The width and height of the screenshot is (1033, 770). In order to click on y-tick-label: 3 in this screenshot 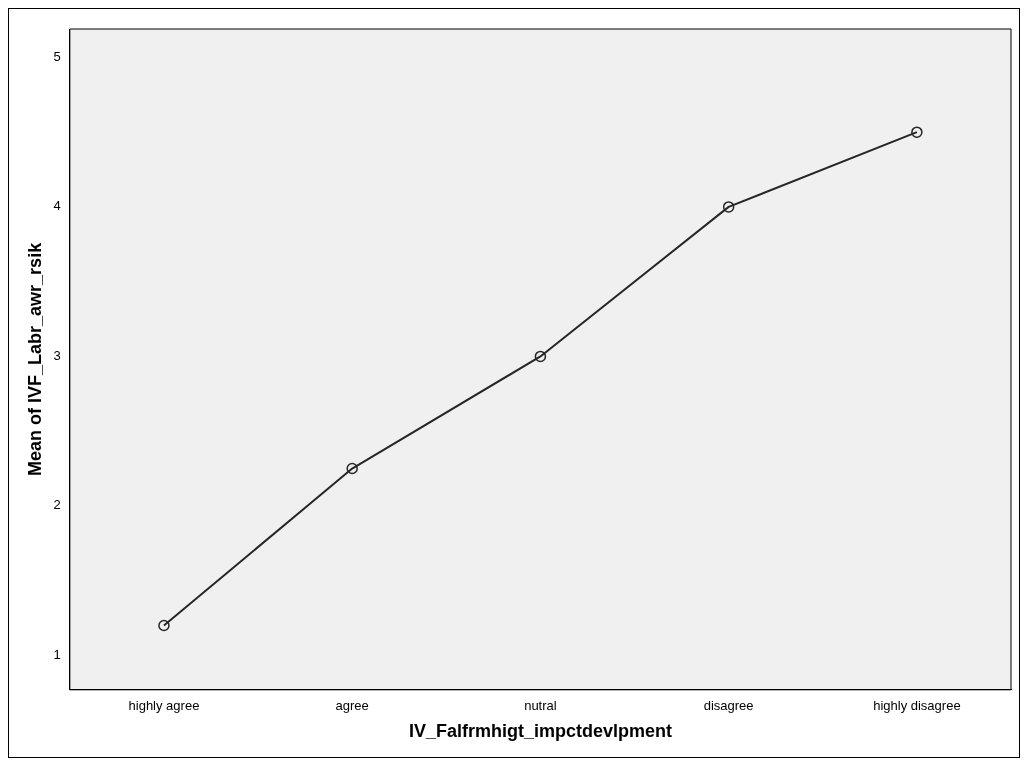, I will do `click(57, 355)`.